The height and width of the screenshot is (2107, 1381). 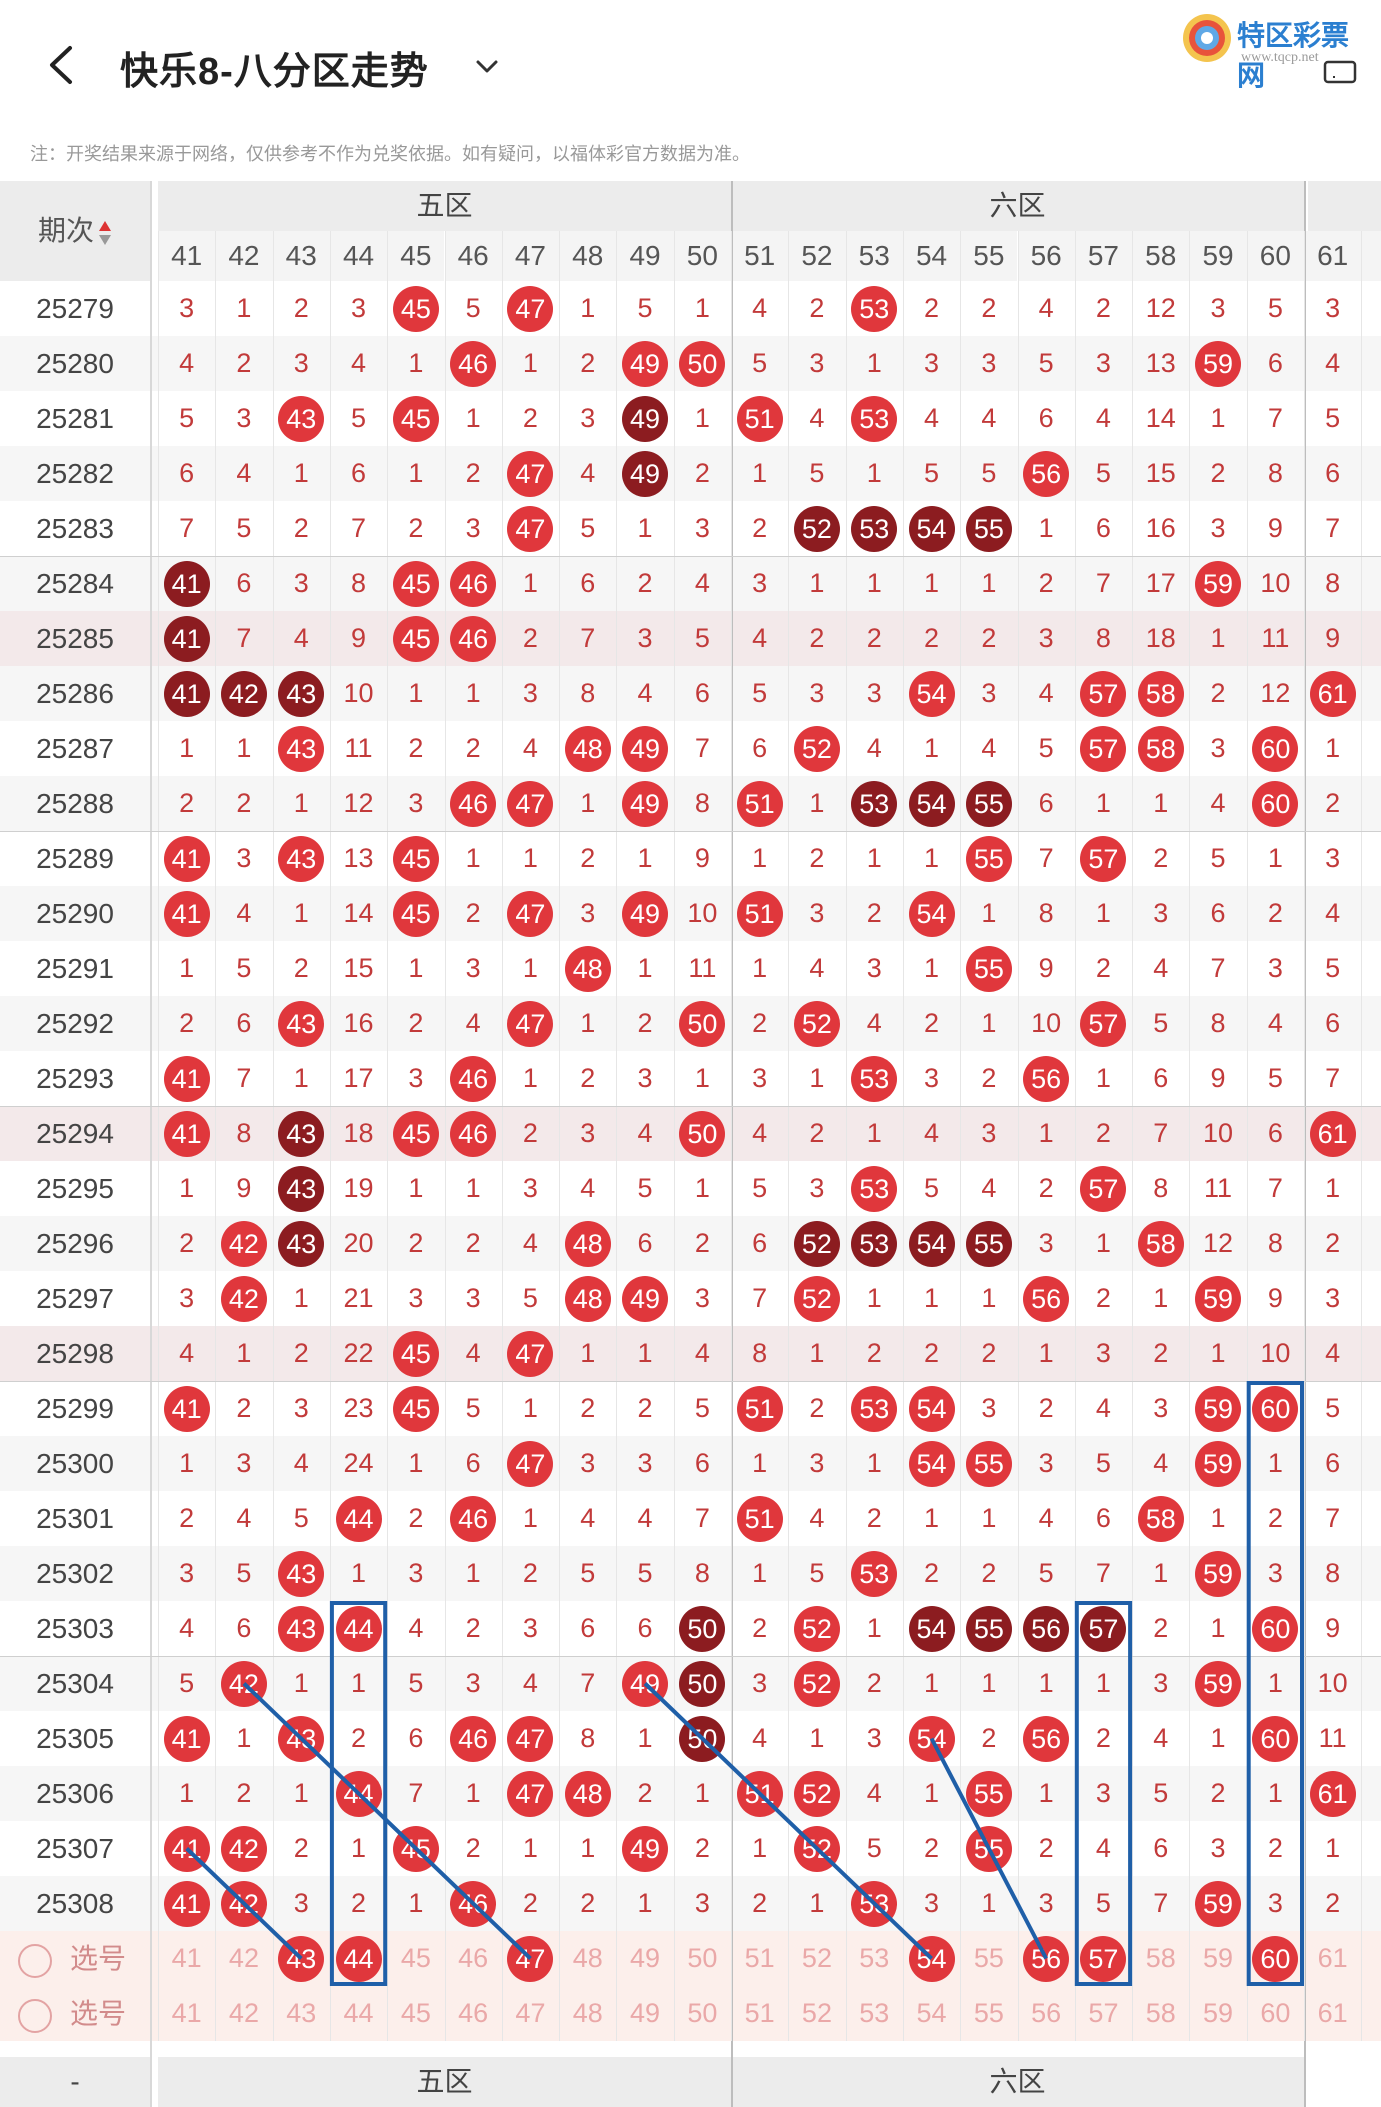 I want to click on back-arrow-icon, so click(x=62, y=65).